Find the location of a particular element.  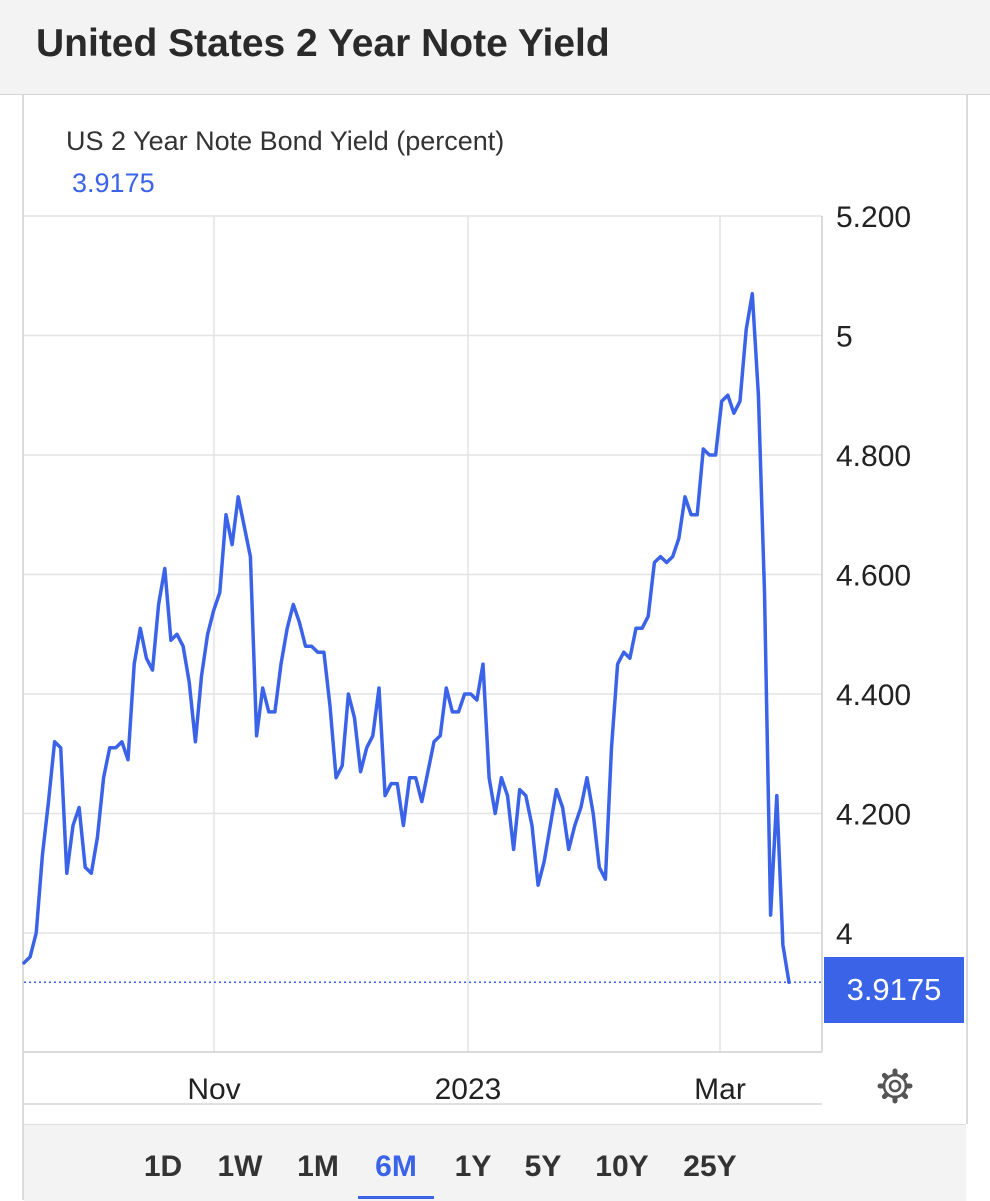

y-tick-label: 4.400 is located at coordinates (873, 695).